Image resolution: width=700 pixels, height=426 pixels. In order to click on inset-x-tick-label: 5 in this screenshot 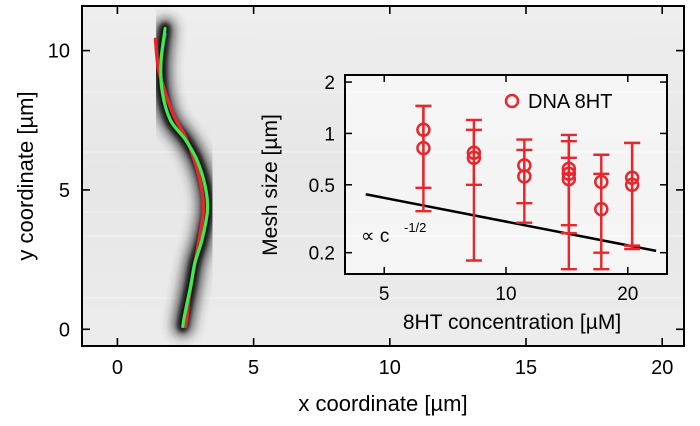, I will do `click(384, 294)`.